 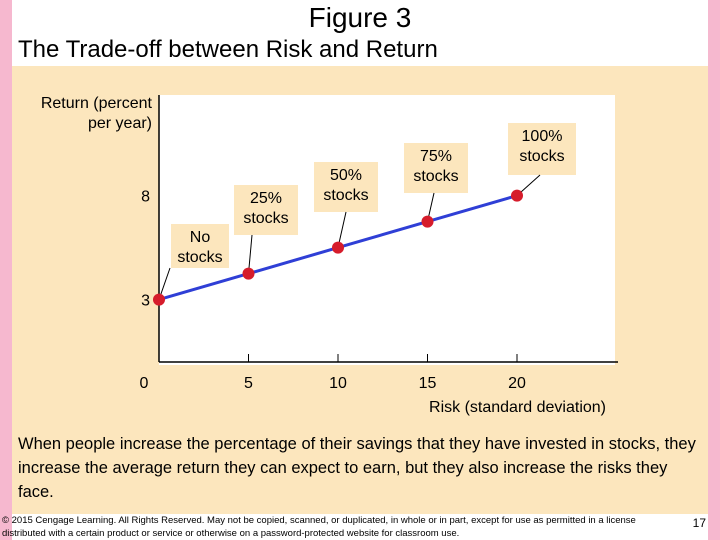 I want to click on page-number: 17, so click(x=699, y=523).